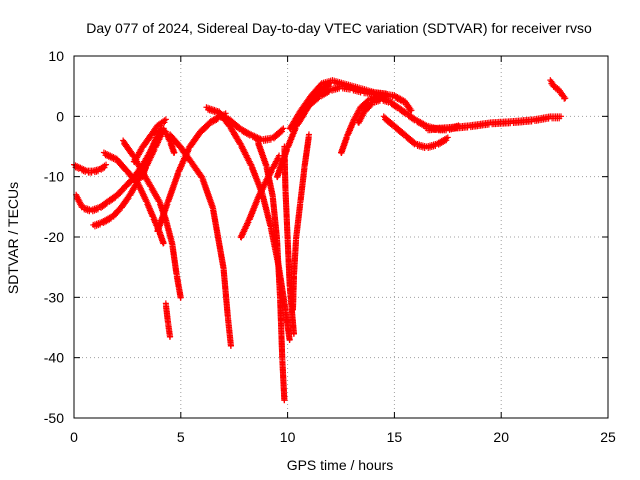  What do you see at coordinates (54, 297) in the screenshot?
I see `y-tick-label: -30` at bounding box center [54, 297].